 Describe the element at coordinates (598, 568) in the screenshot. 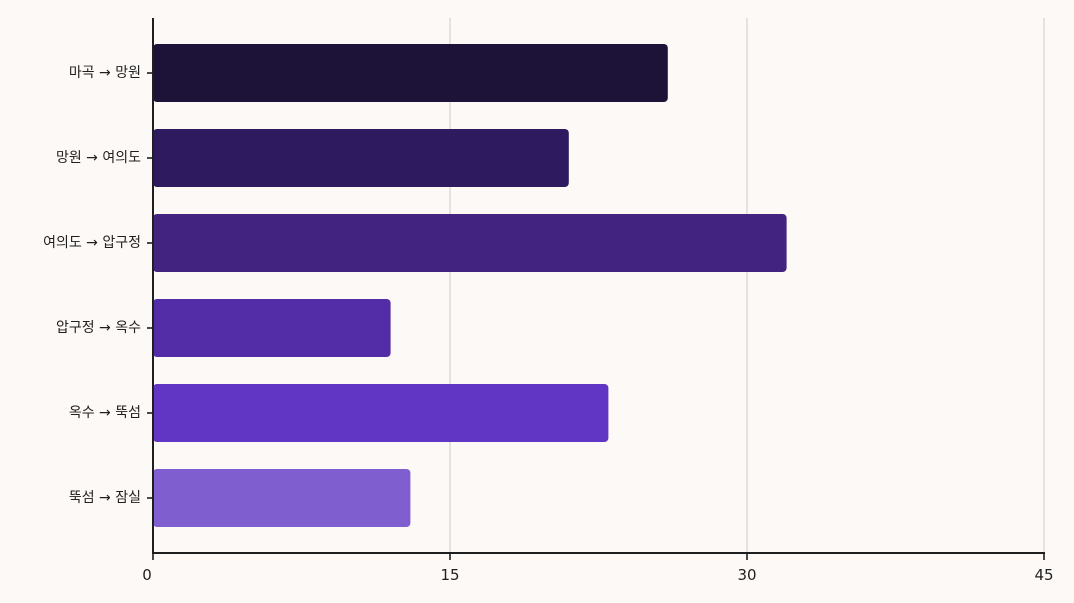

I see `x-axis: 0 15 30 45` at that location.